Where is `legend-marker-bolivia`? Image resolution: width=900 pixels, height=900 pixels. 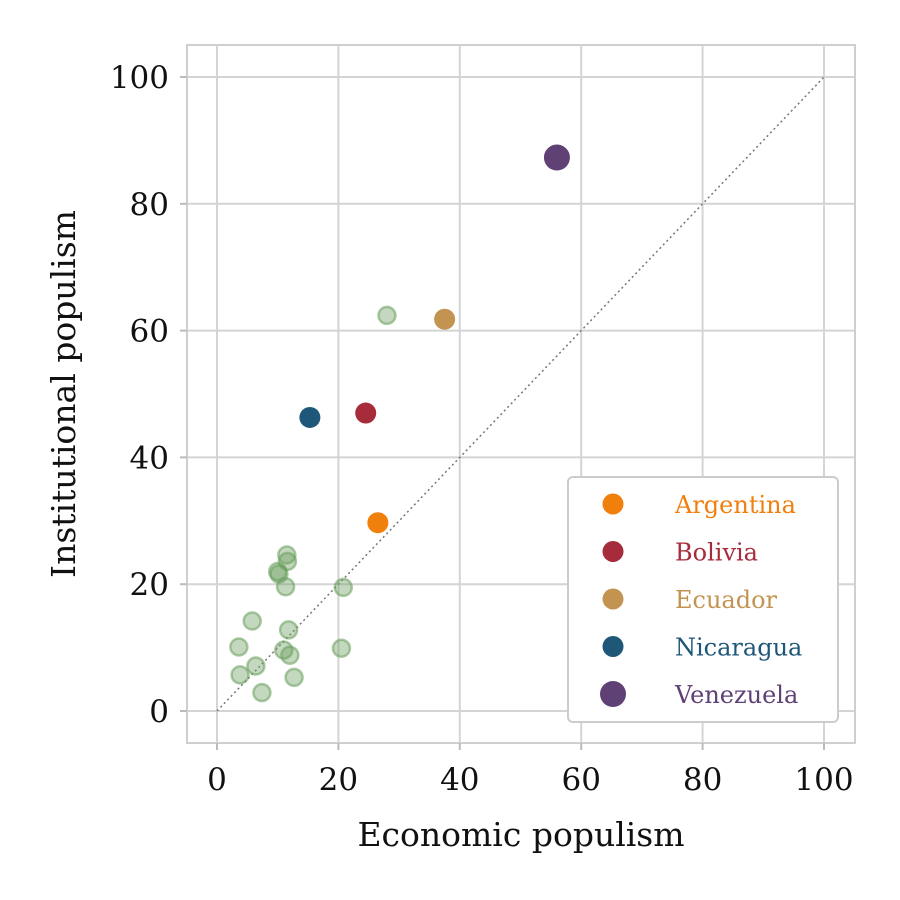 legend-marker-bolivia is located at coordinates (613, 551).